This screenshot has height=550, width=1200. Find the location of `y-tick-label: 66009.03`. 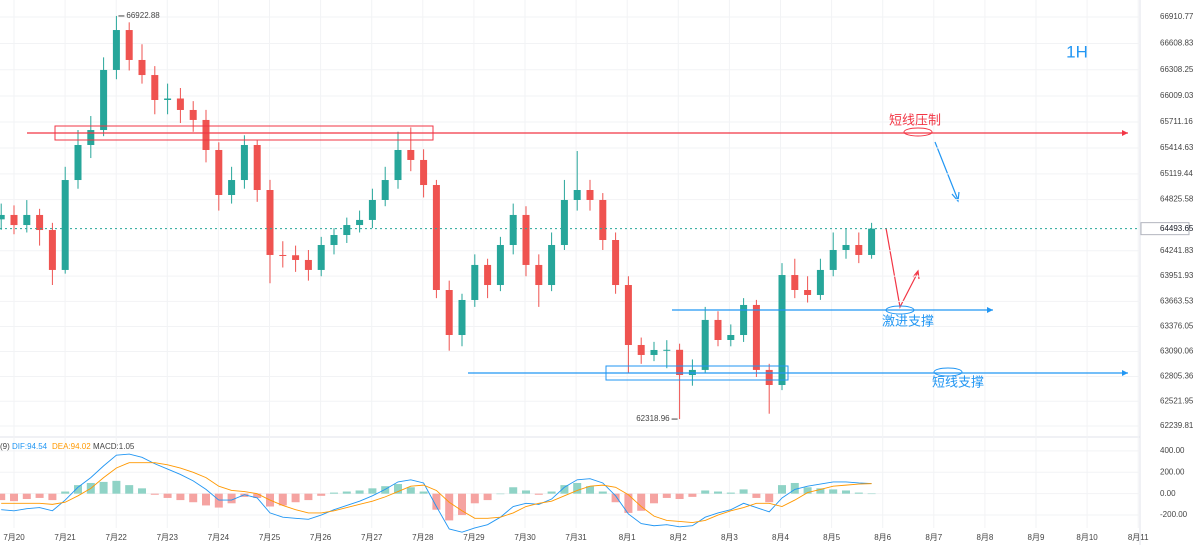

y-tick-label: 66009.03 is located at coordinates (1177, 95).